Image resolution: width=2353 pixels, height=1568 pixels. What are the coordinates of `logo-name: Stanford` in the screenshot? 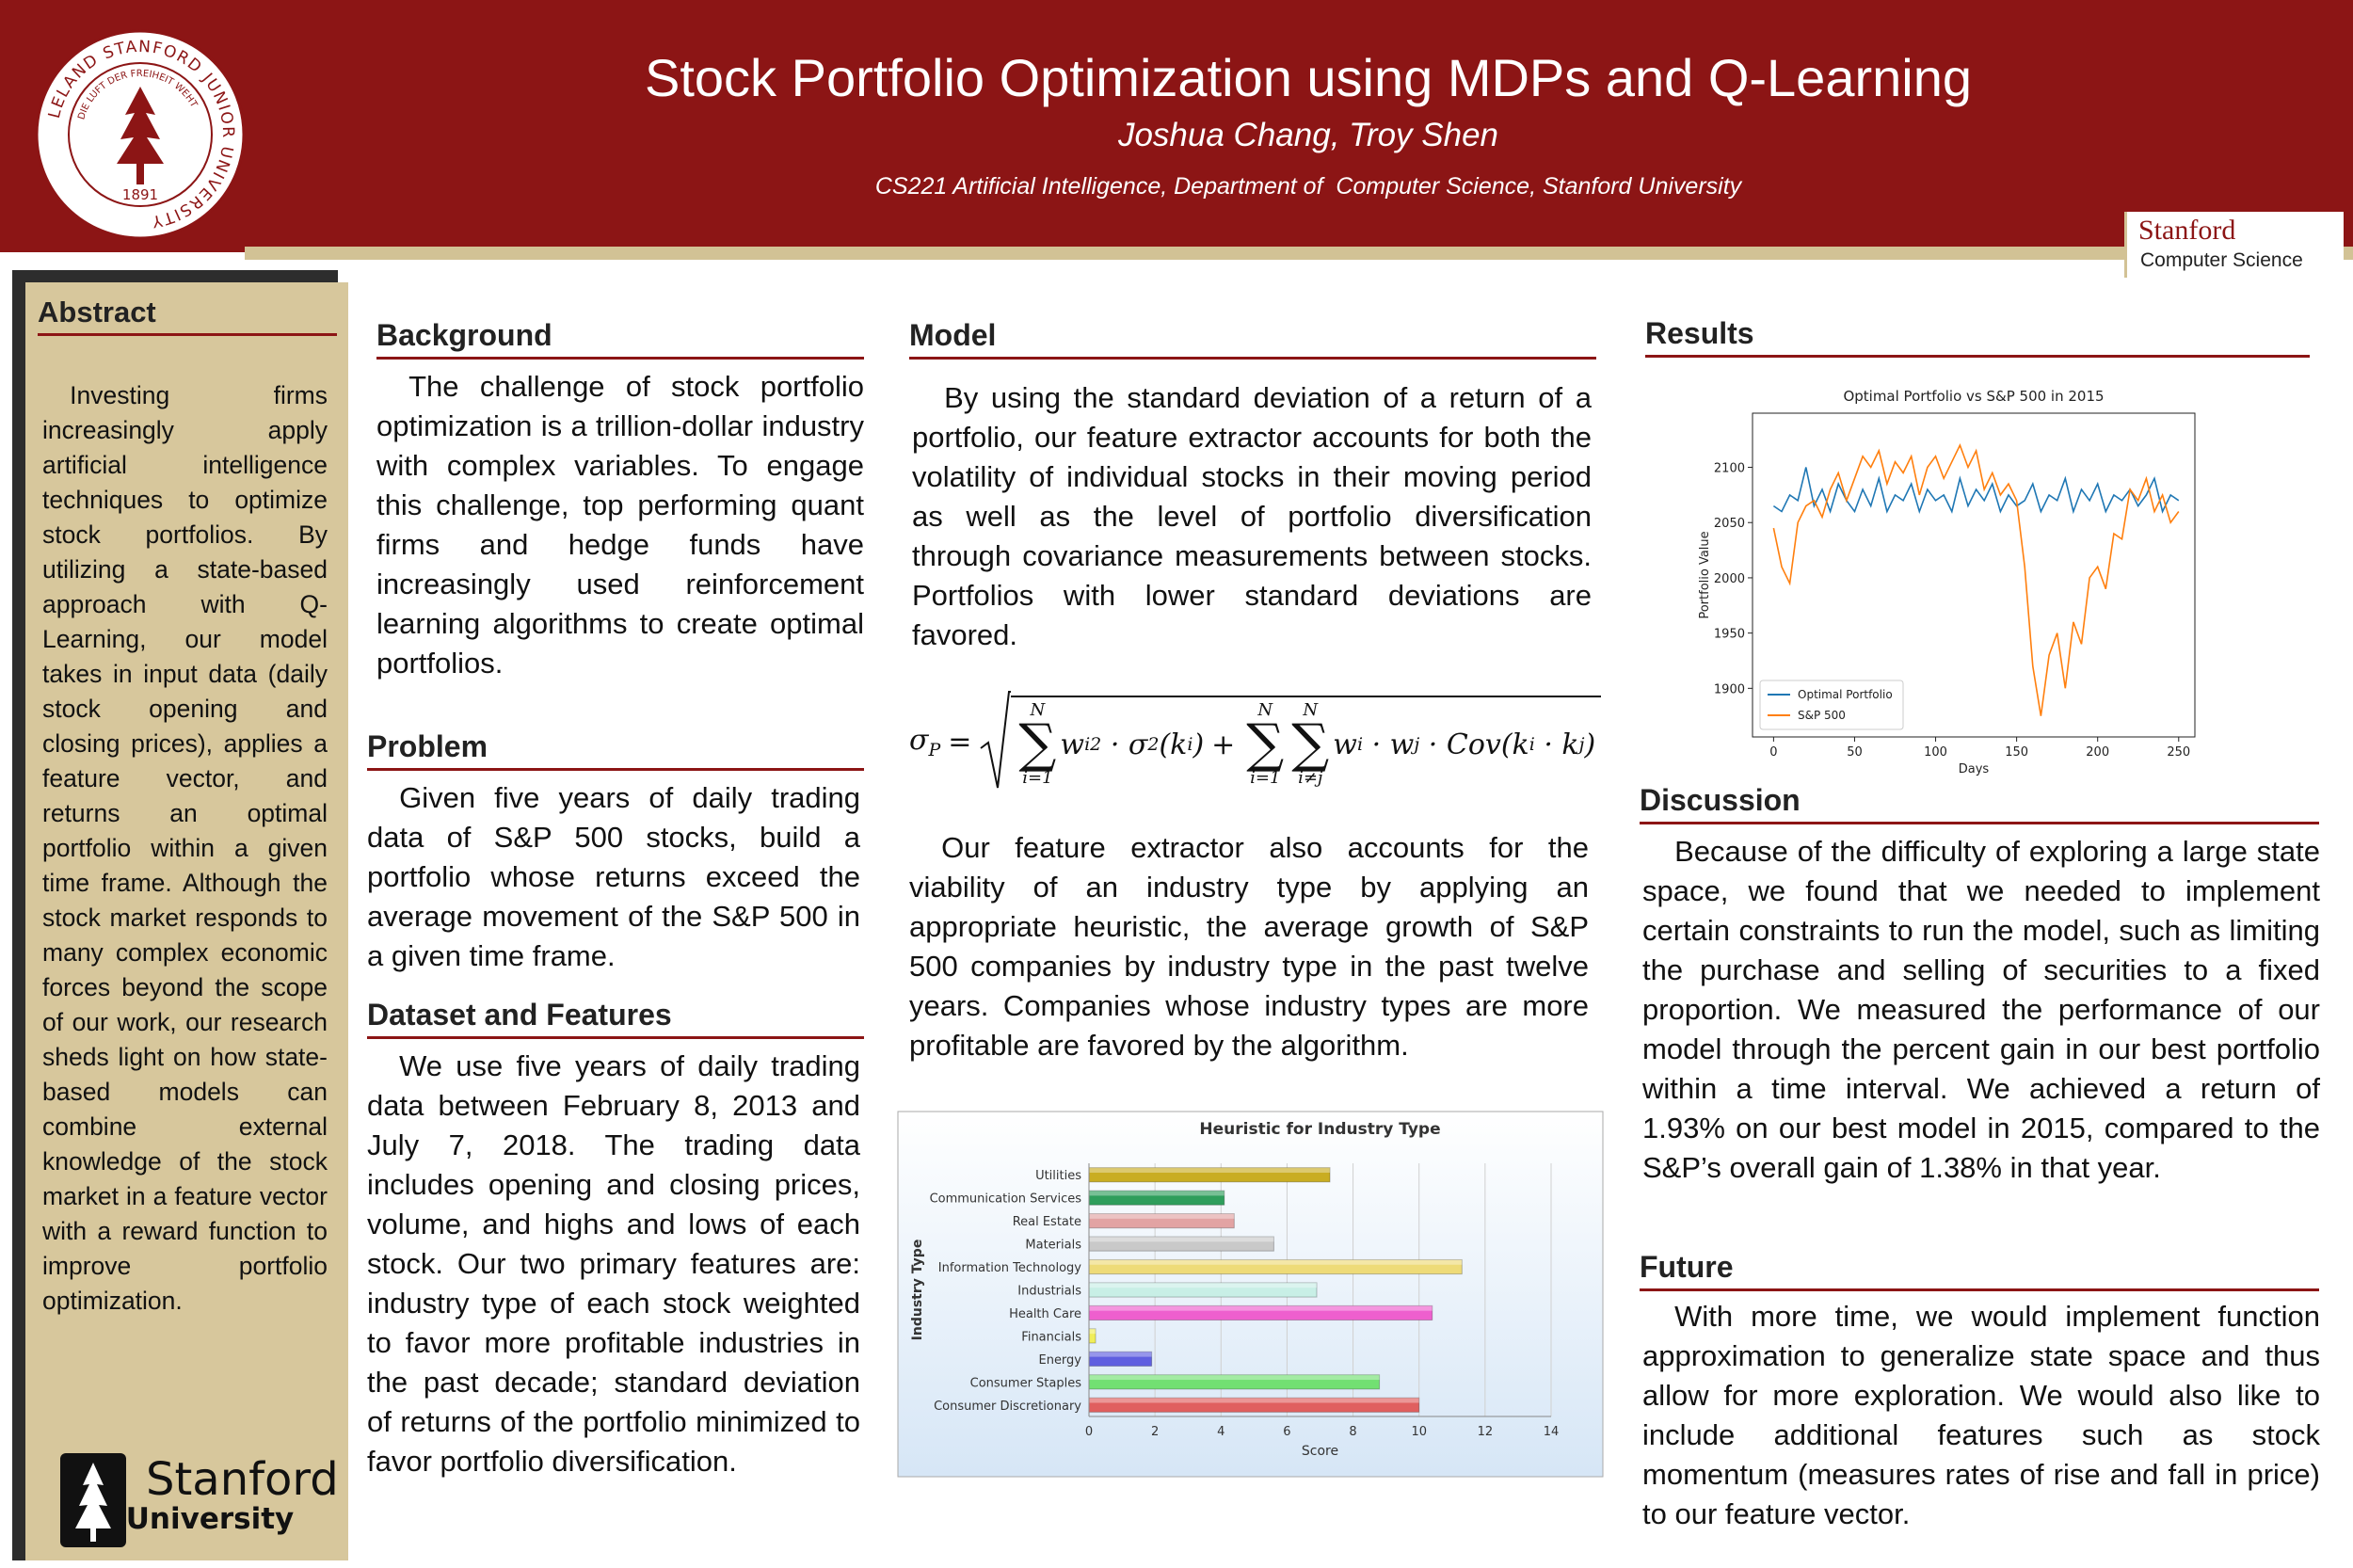 It's located at (242, 1479).